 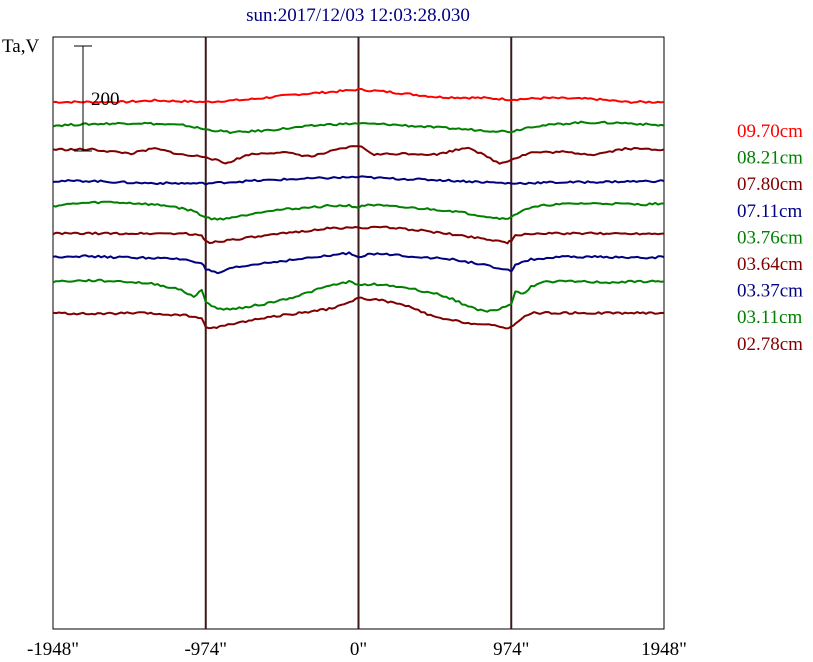 What do you see at coordinates (358, 263) in the screenshot?
I see `series-line-03.37cm` at bounding box center [358, 263].